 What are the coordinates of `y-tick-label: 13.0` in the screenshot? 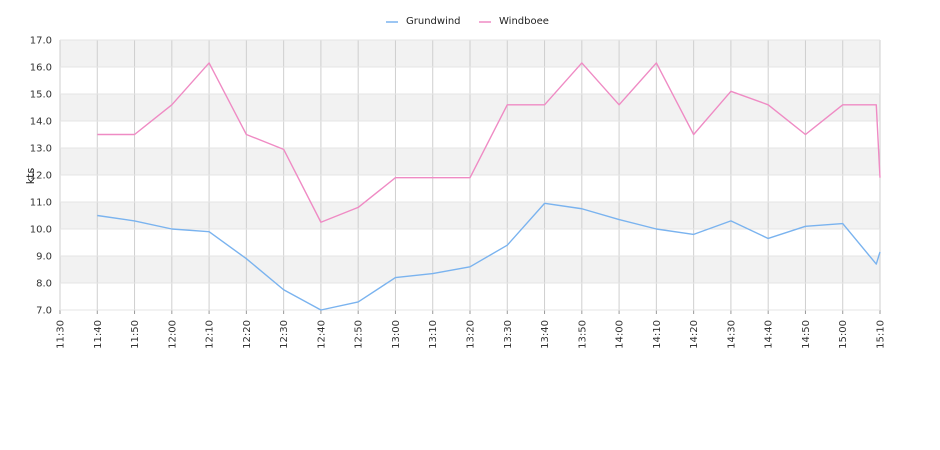 It's located at (41, 149).